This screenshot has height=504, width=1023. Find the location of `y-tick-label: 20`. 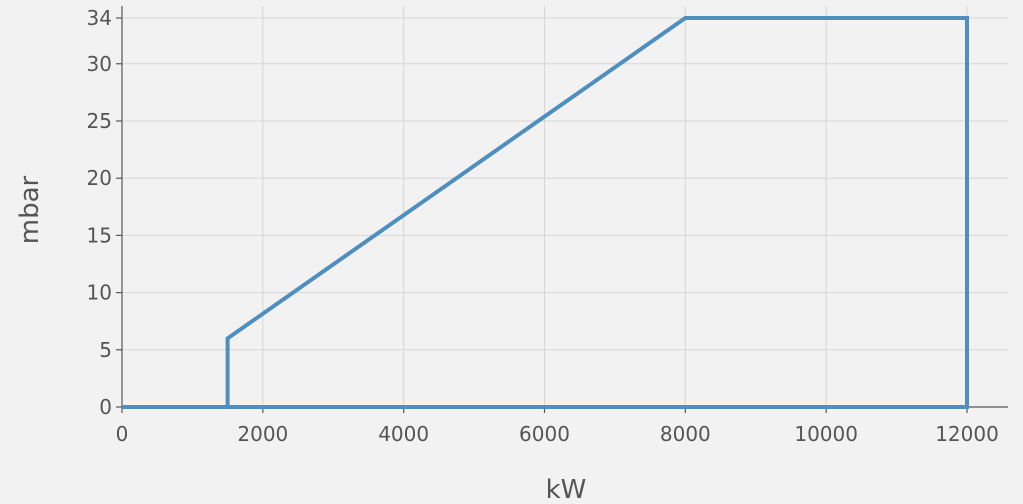

y-tick-label: 20 is located at coordinates (99, 178).